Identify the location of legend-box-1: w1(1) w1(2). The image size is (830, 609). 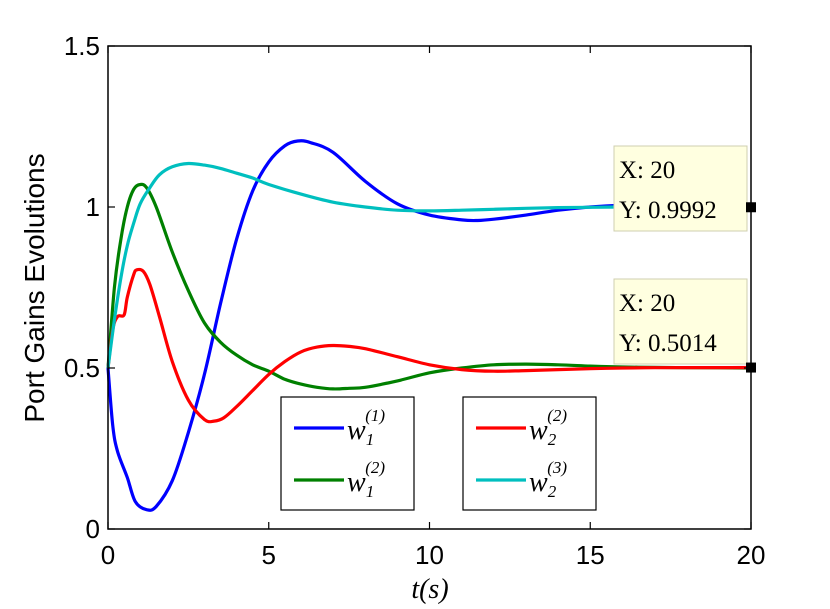
(347, 453).